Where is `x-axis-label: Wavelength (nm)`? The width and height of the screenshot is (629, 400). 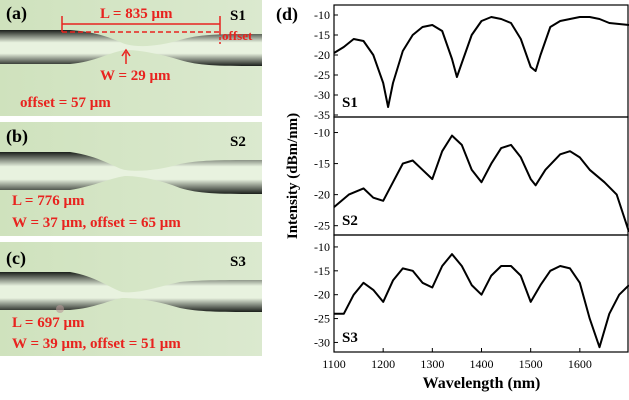 x-axis-label: Wavelength (nm) is located at coordinates (482, 383).